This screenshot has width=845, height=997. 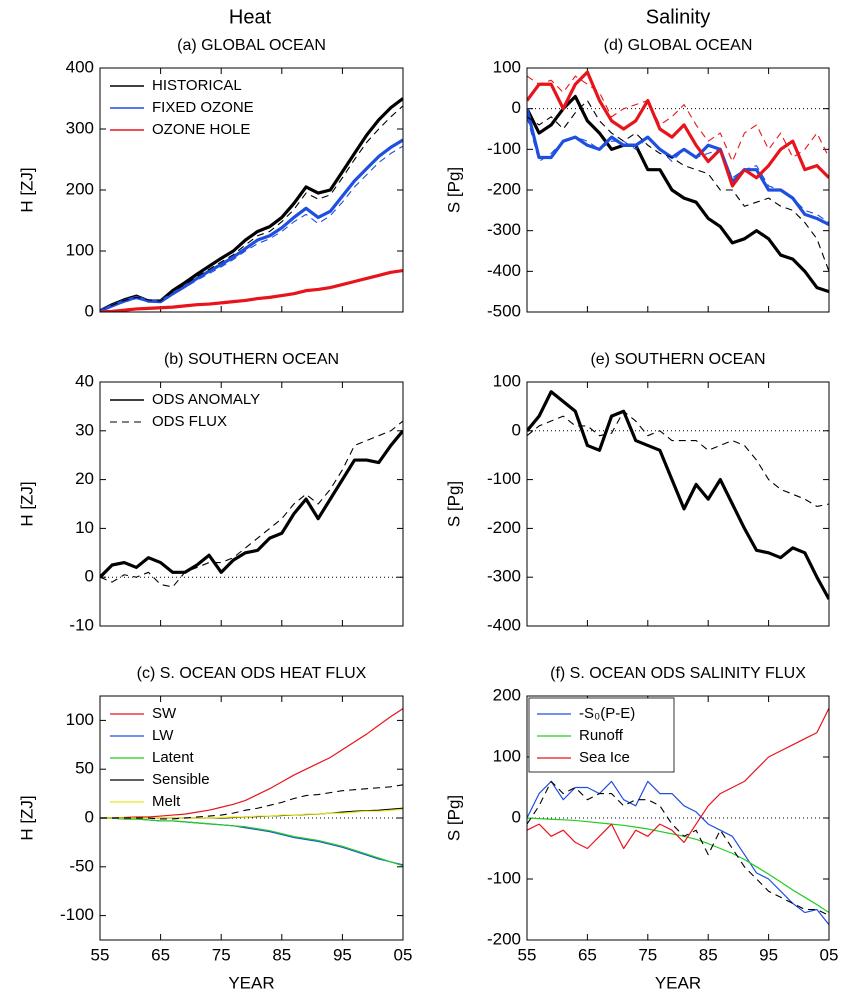 I want to click on panel-title: (a) GLOBAL OCEAN, so click(x=251, y=45).